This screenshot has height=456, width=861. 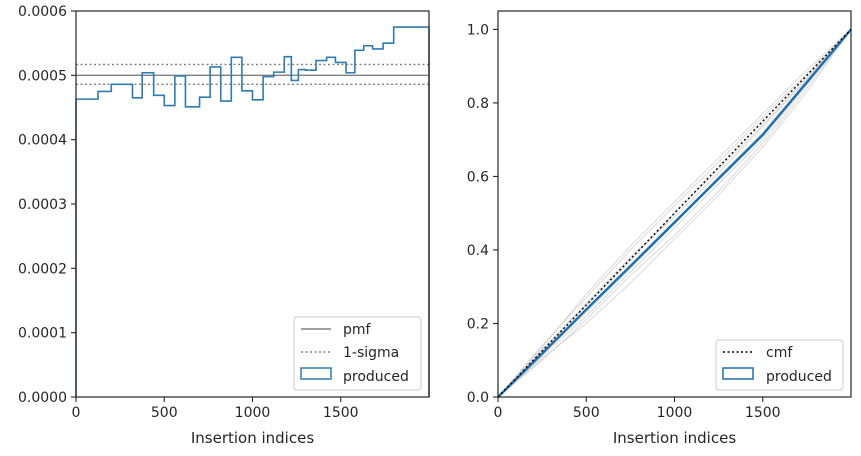 What do you see at coordinates (252, 438) in the screenshot?
I see `left-xlabel: Insertion indices` at bounding box center [252, 438].